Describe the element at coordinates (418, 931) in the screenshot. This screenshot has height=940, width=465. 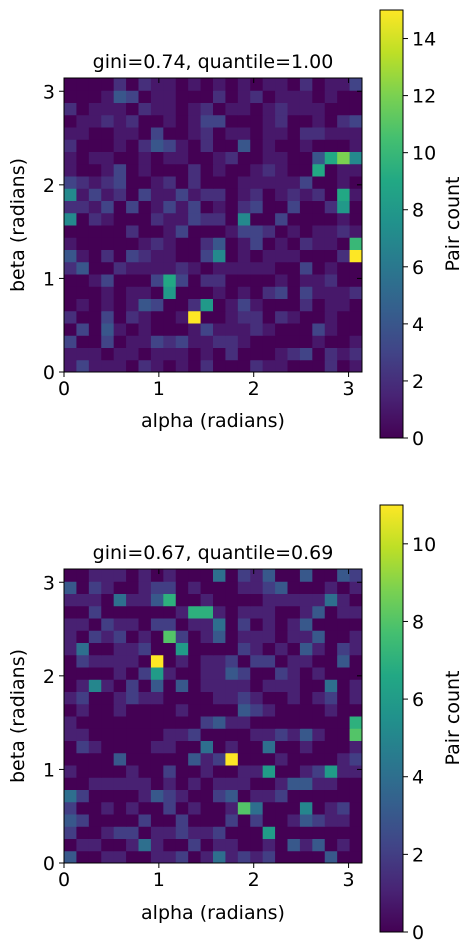
I see `colorbar-tick-label: 0` at that location.